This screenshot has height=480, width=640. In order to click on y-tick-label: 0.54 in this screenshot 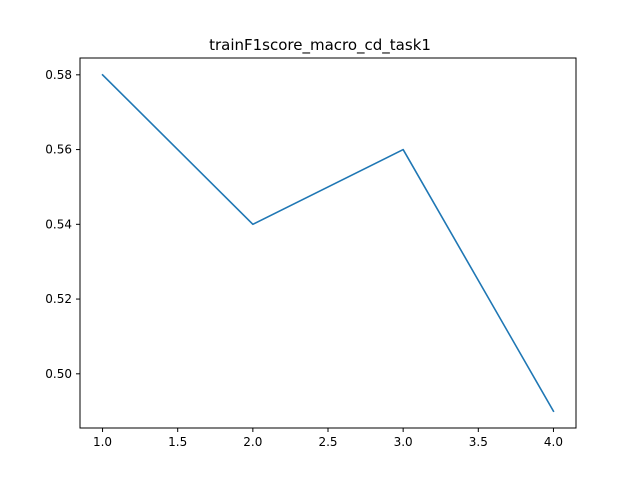, I will do `click(58, 224)`.